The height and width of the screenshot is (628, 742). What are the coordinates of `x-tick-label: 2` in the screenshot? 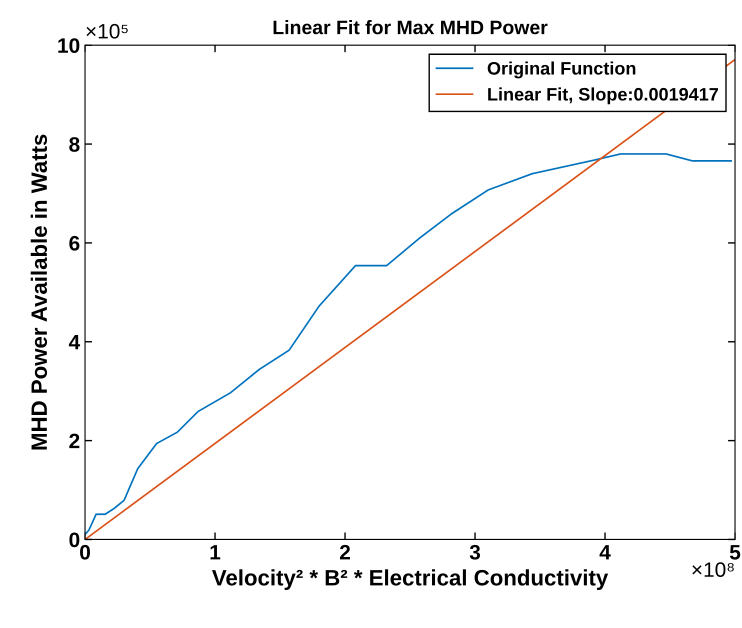 It's located at (345, 552).